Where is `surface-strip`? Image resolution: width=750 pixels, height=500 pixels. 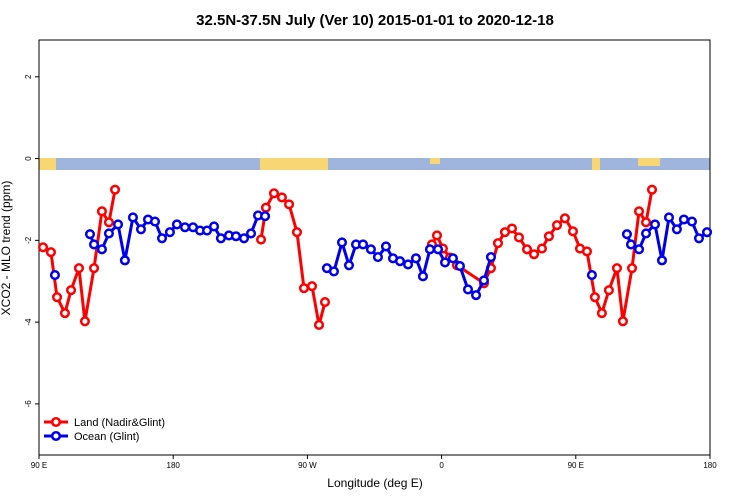 surface-strip is located at coordinates (374, 164).